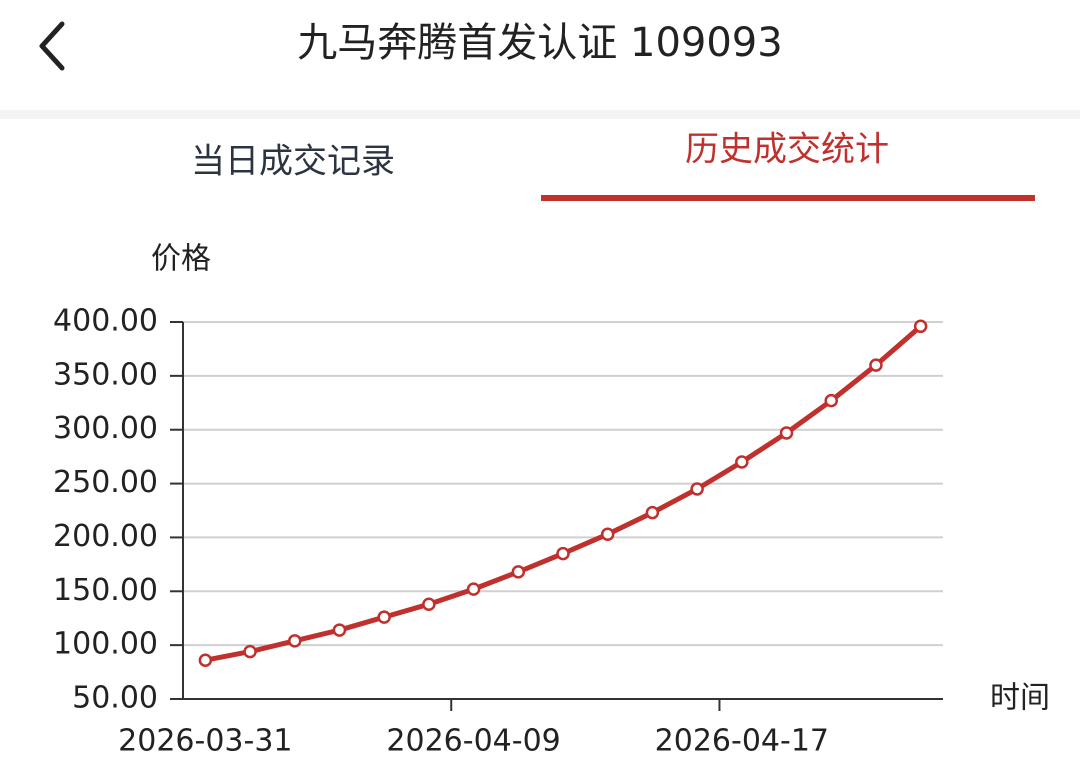  What do you see at coordinates (105, 590) in the screenshot?
I see `y-tick-label: 150.00` at bounding box center [105, 590].